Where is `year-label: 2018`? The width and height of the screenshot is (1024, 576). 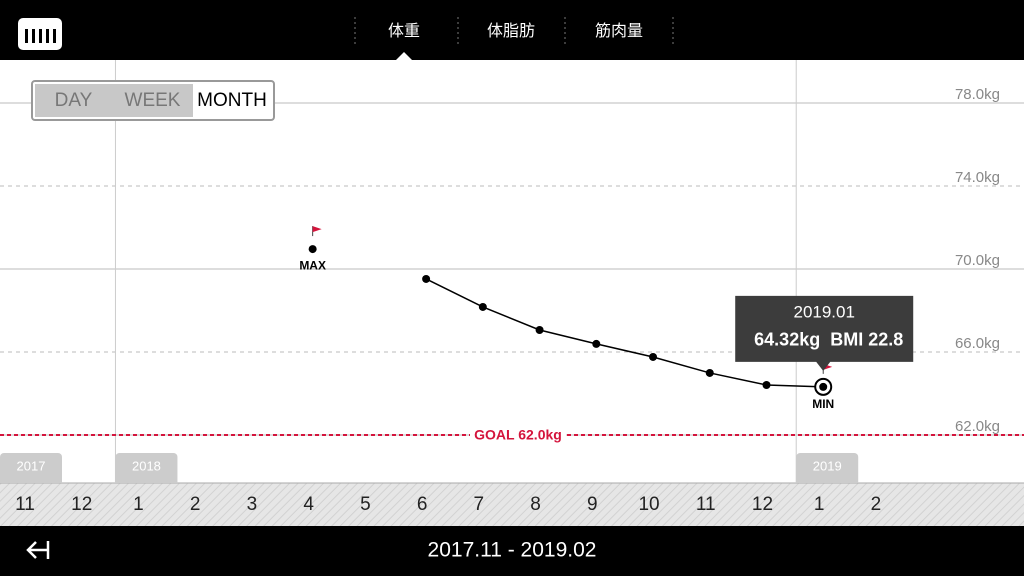 year-label: 2018 is located at coordinates (146, 465).